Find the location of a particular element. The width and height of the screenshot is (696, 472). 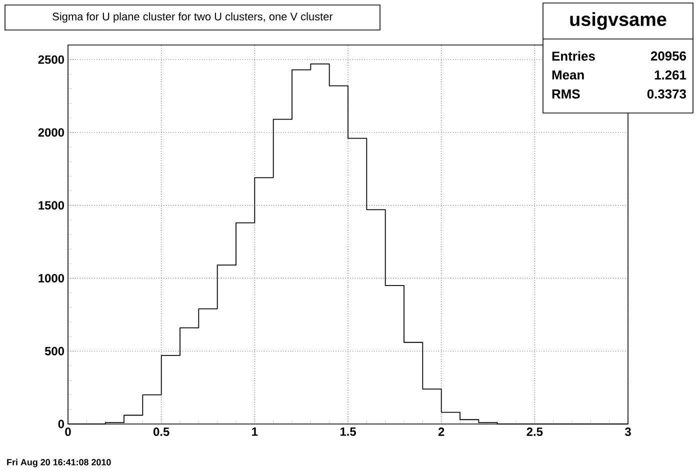

x-tick-label: 2.5 is located at coordinates (534, 432).